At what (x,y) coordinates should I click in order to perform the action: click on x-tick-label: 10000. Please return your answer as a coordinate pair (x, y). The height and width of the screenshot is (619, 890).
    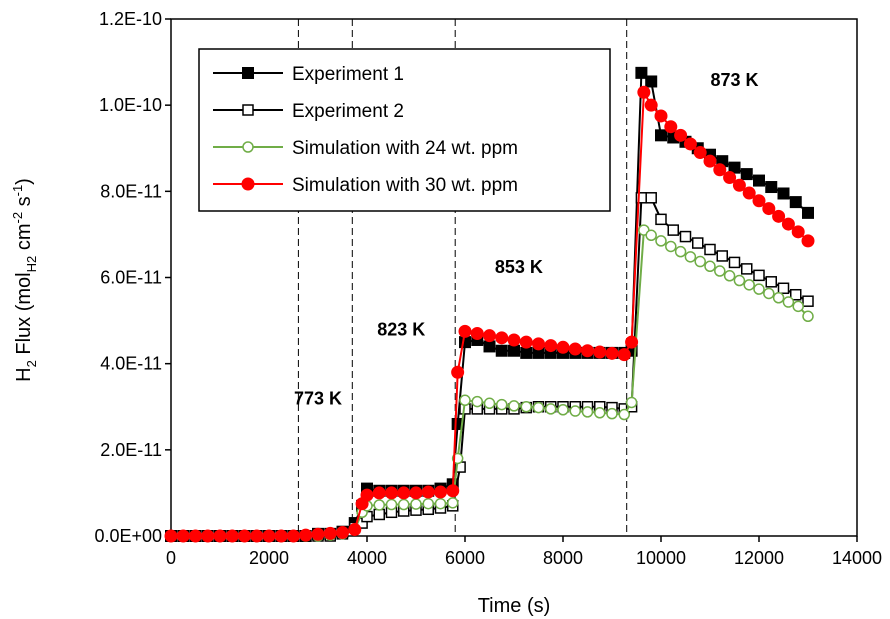
    Looking at the image, I should click on (661, 558).